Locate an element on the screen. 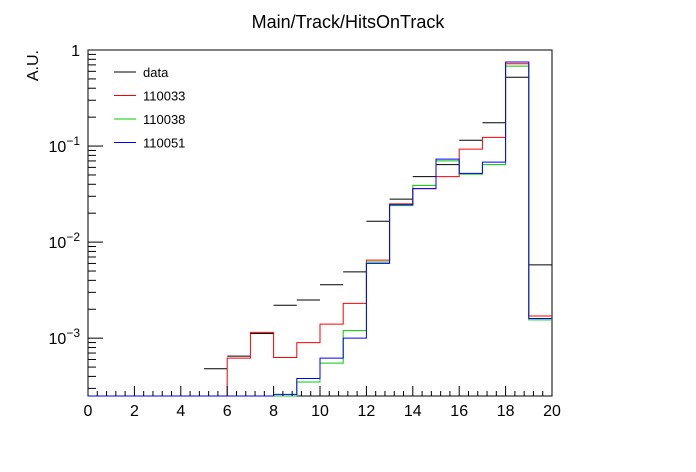 The width and height of the screenshot is (696, 472). y-tick-label: 10⁻² is located at coordinates (65, 241).